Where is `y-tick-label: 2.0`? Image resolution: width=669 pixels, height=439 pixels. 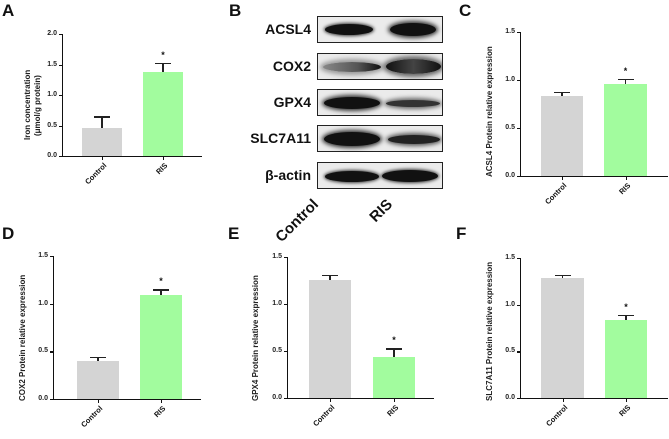
y-tick-label: 2.0 is located at coordinates (52, 33).